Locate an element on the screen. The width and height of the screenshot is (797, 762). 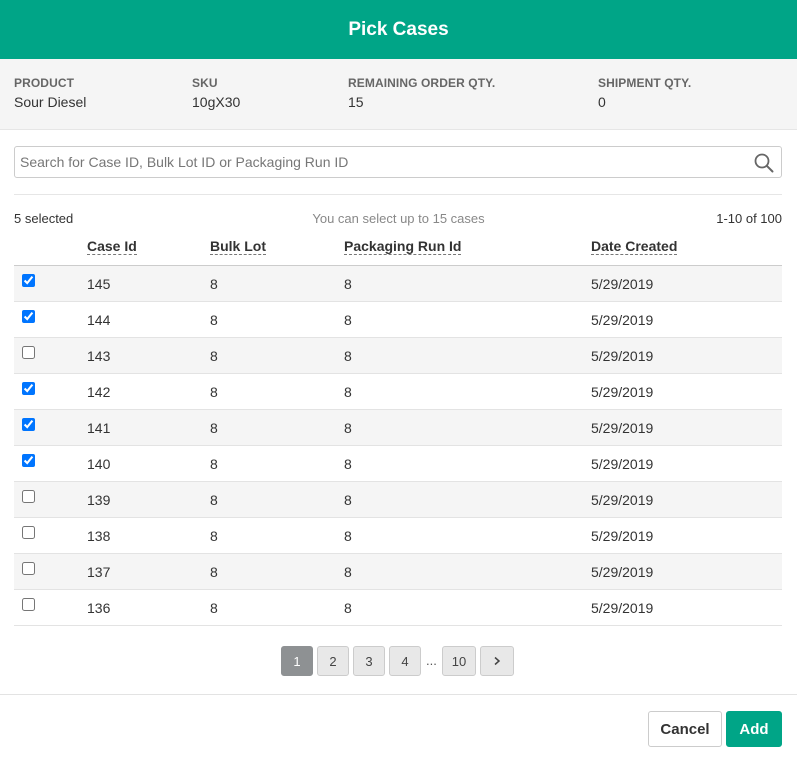
info-value: 0 is located at coordinates (602, 102).